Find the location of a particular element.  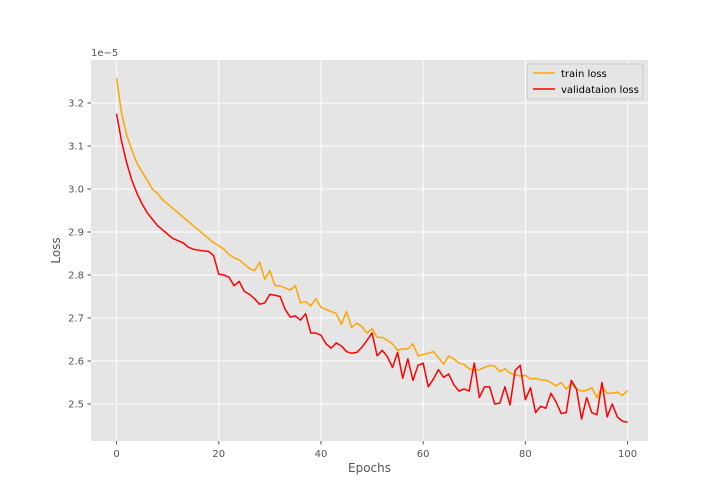

y-tick-label: 3.2 is located at coordinates (76, 104).